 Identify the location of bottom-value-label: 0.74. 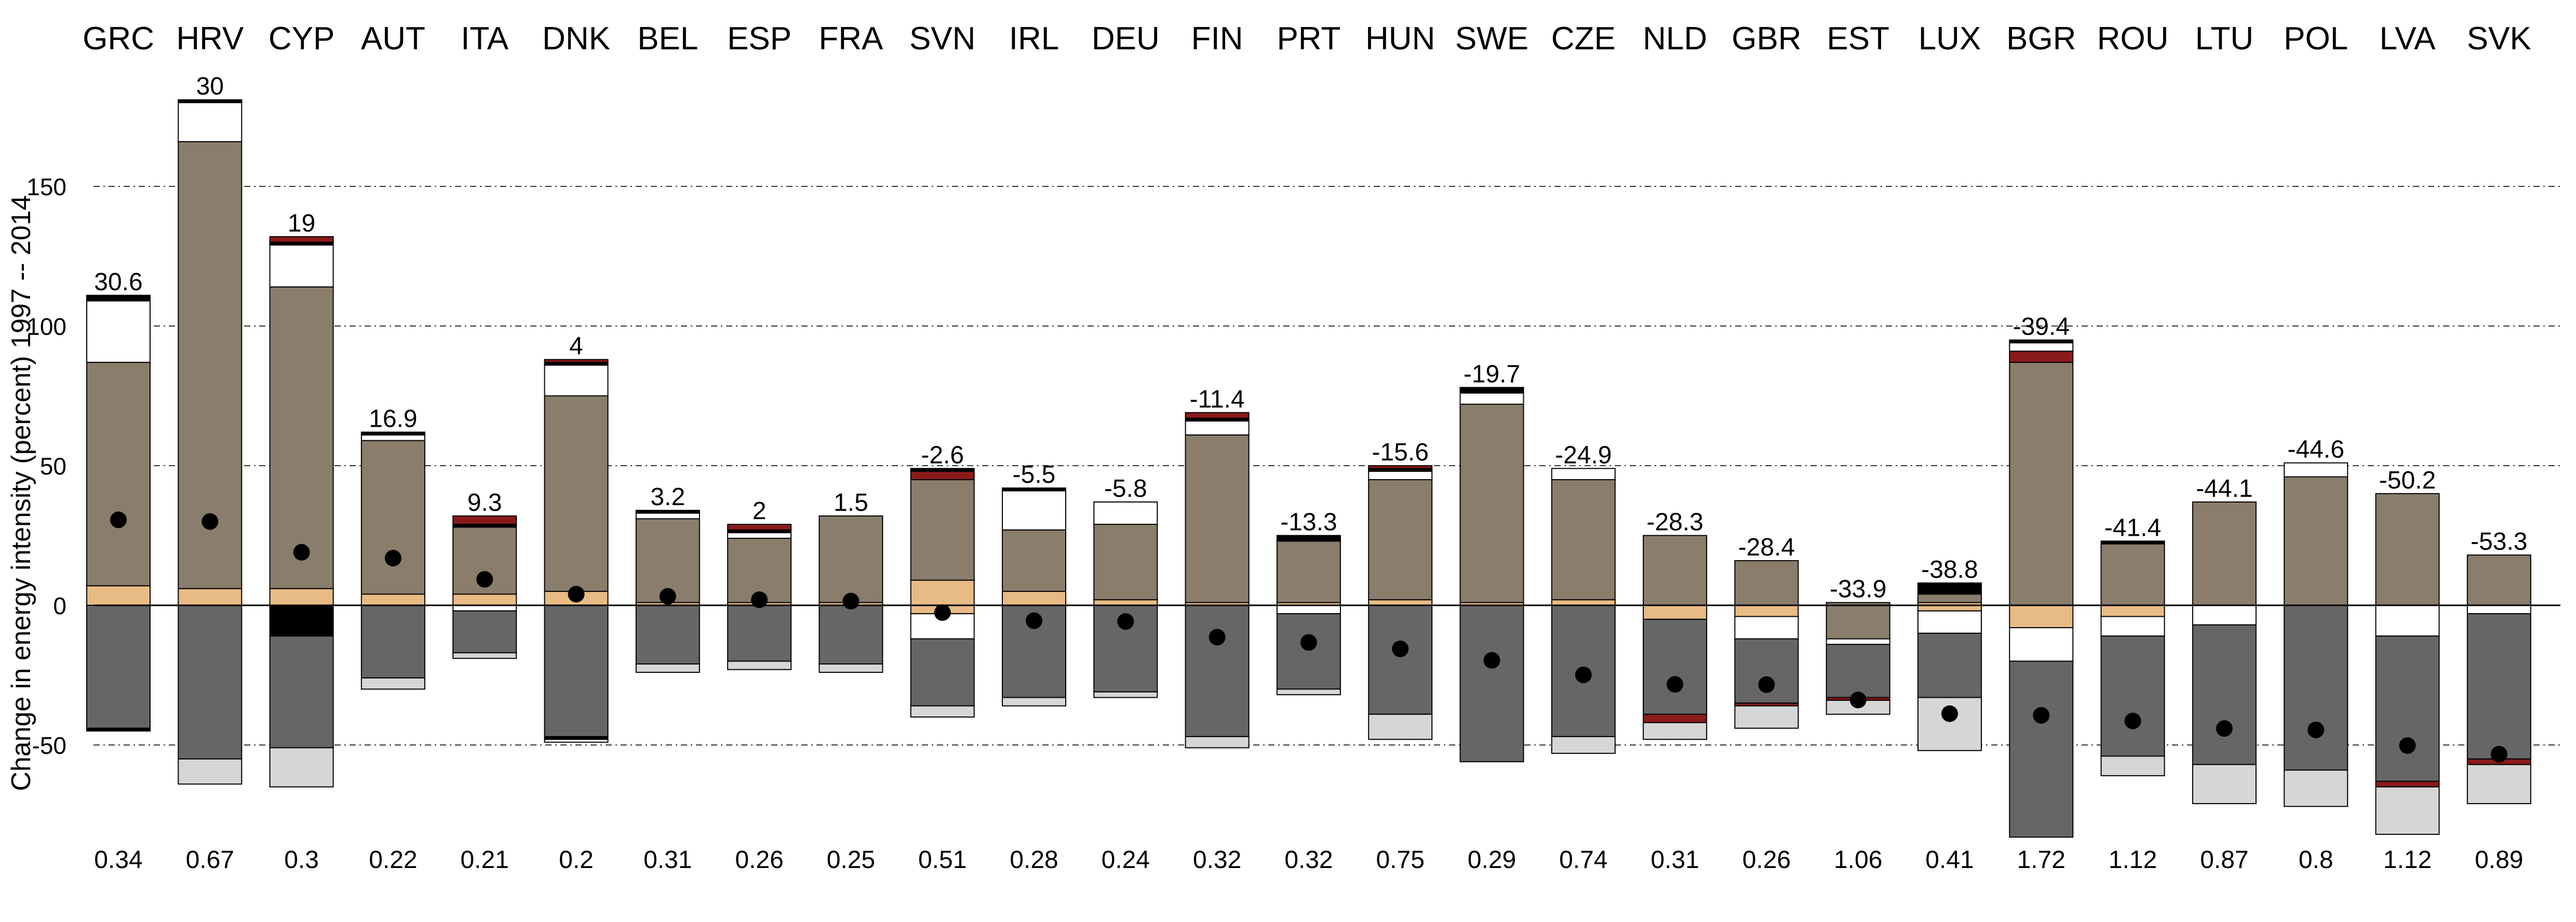
(1583, 860).